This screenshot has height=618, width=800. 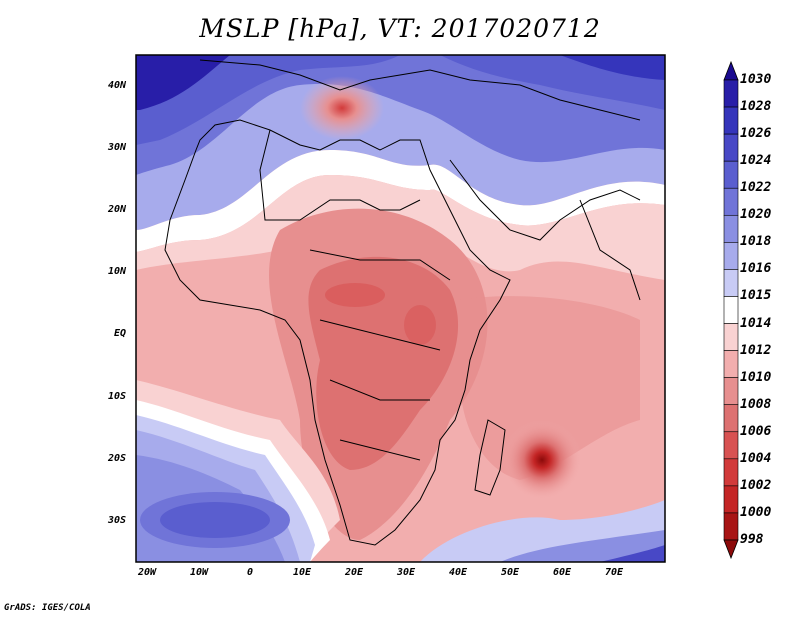 What do you see at coordinates (756, 188) in the screenshot?
I see `colorbar-label: 1022` at bounding box center [756, 188].